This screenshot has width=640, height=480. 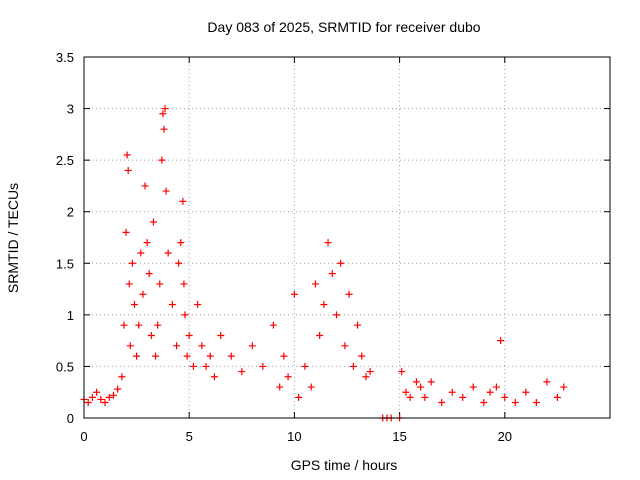 What do you see at coordinates (399, 436) in the screenshot?
I see `x-tick-label: 15` at bounding box center [399, 436].